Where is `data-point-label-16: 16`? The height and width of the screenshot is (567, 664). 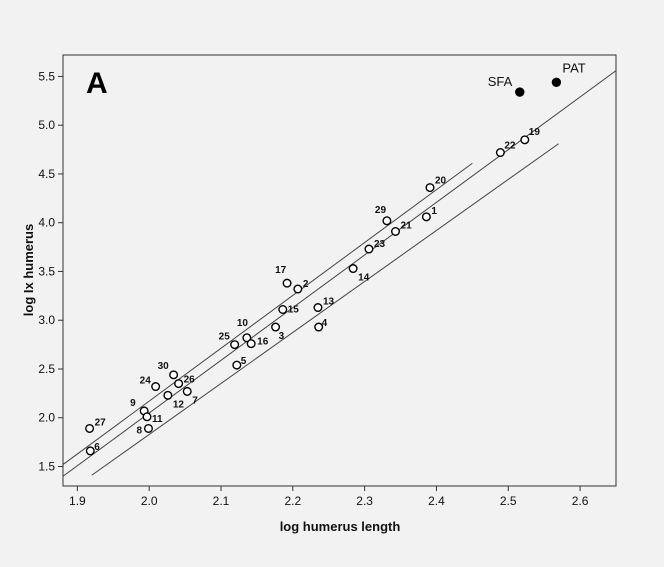 data-point-label-16: 16 is located at coordinates (263, 342).